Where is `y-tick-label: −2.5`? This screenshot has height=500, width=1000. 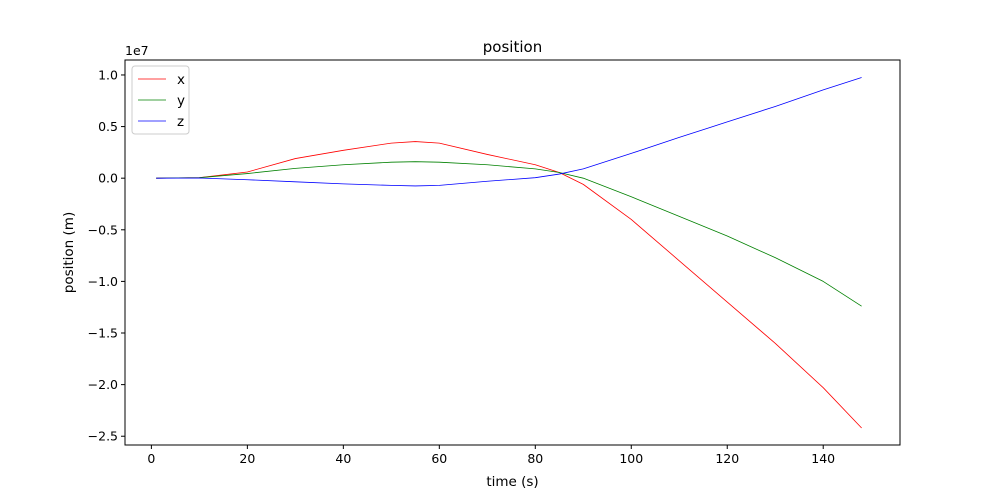
y-tick-label: −2.5 is located at coordinates (103, 436).